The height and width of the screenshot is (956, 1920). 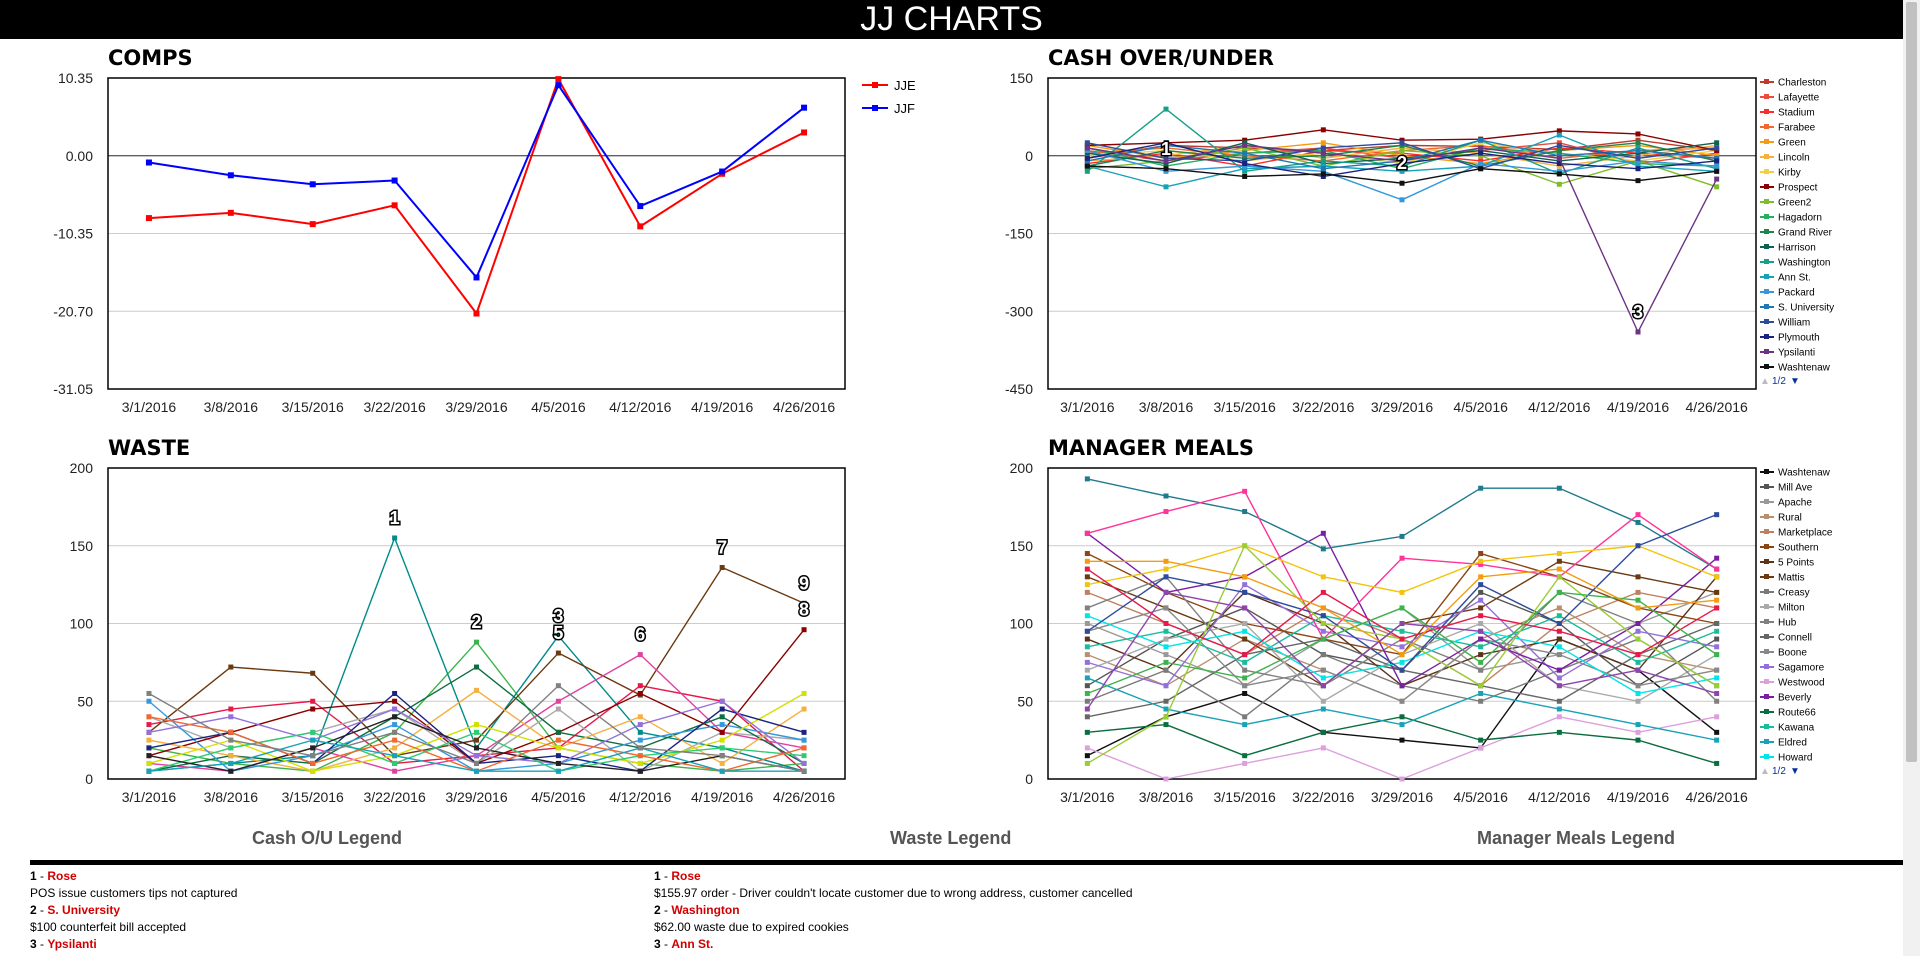 I want to click on data-point-beverly, so click(x=1402, y=686).